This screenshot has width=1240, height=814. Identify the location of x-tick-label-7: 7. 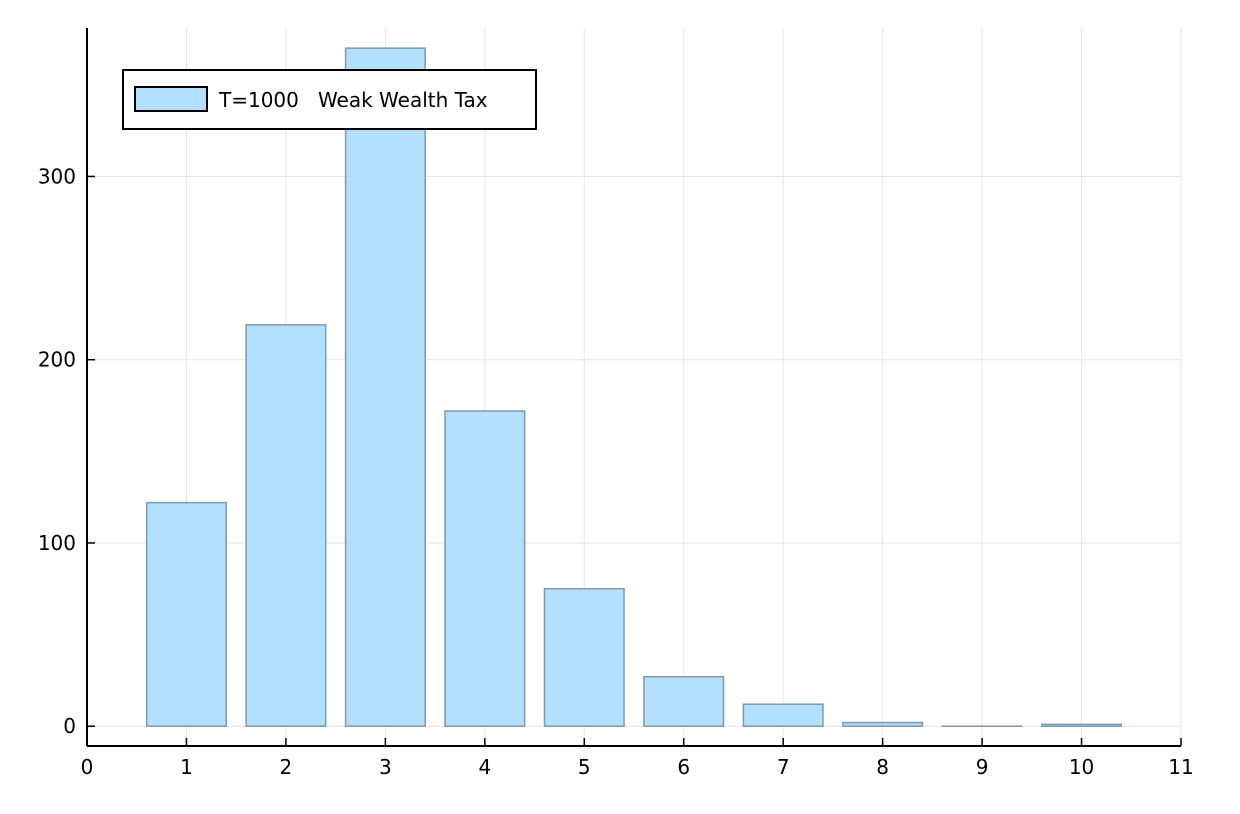
(783, 767).